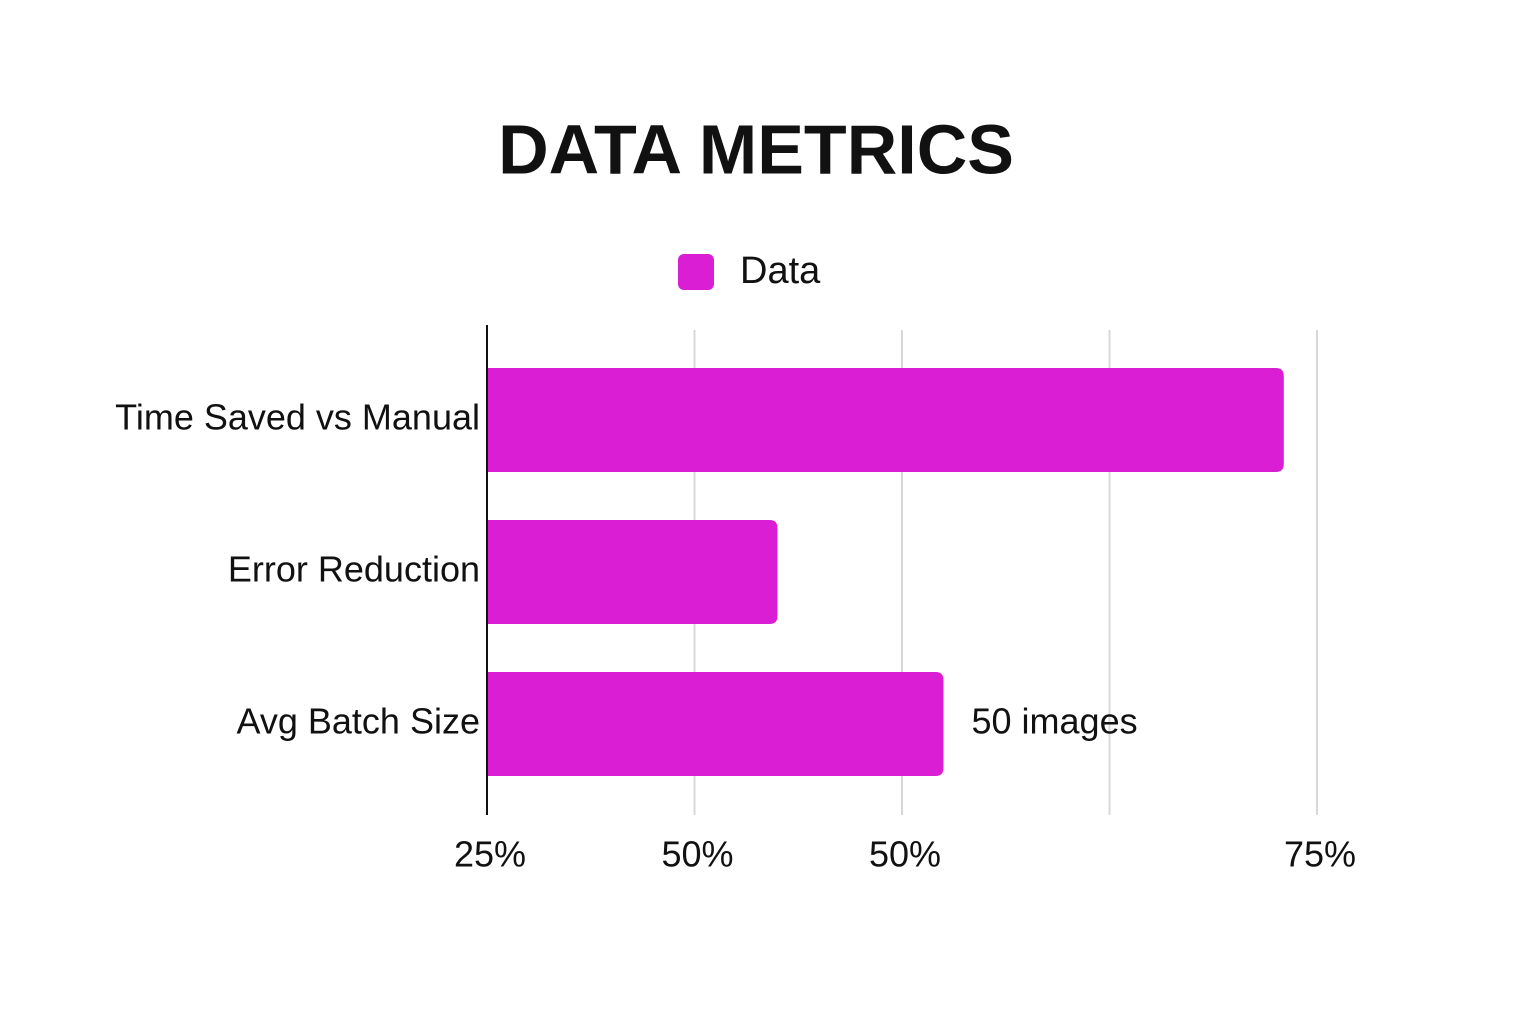 Image resolution: width=1536 pixels, height=1024 pixels. I want to click on chart-title: DATA METRICS, so click(756, 149).